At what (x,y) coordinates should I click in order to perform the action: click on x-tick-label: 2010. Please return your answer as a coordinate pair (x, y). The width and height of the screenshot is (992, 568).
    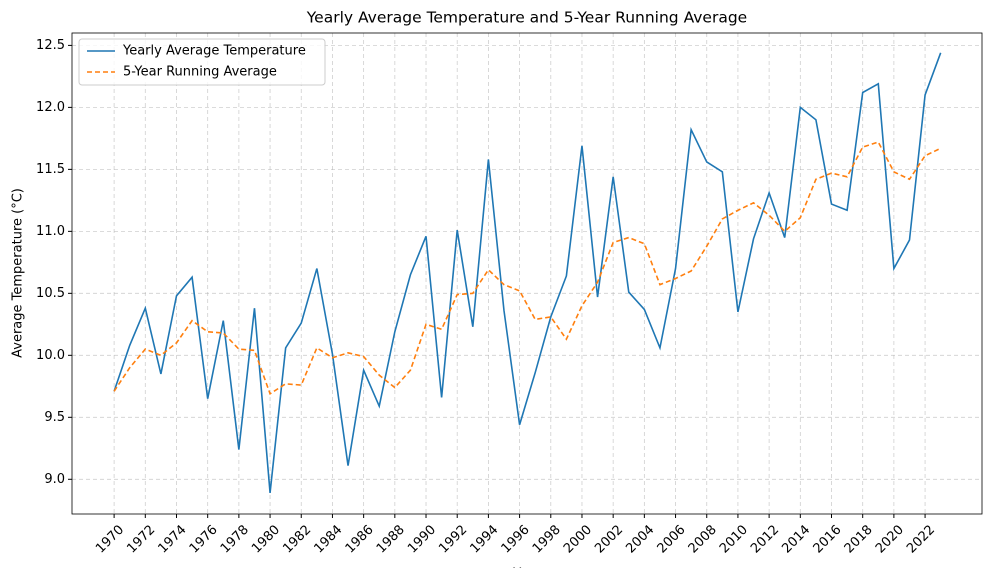
    Looking at the image, I should click on (734, 539).